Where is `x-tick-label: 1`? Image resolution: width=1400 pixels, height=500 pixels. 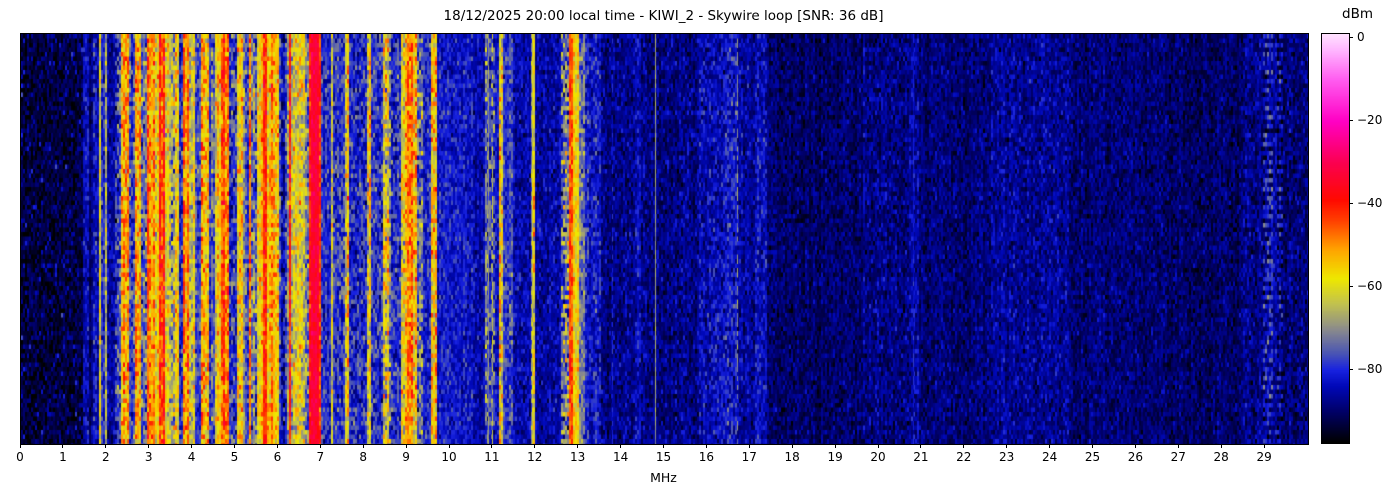 x-tick-label: 1 is located at coordinates (63, 457).